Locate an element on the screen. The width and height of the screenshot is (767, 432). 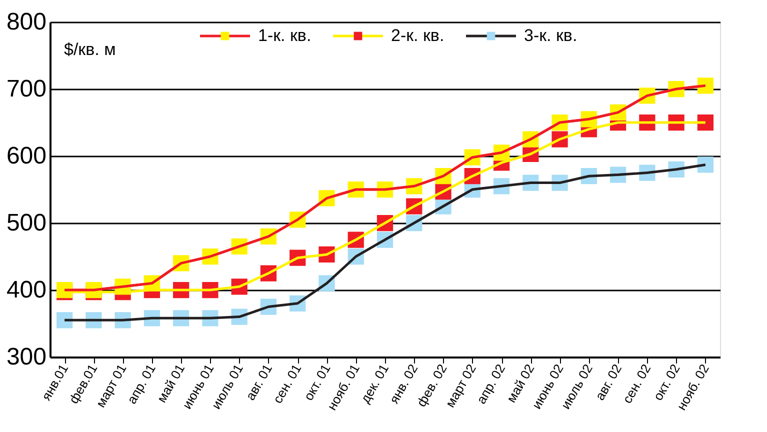
legend-label: 1-к. кв. is located at coordinates (285, 35).